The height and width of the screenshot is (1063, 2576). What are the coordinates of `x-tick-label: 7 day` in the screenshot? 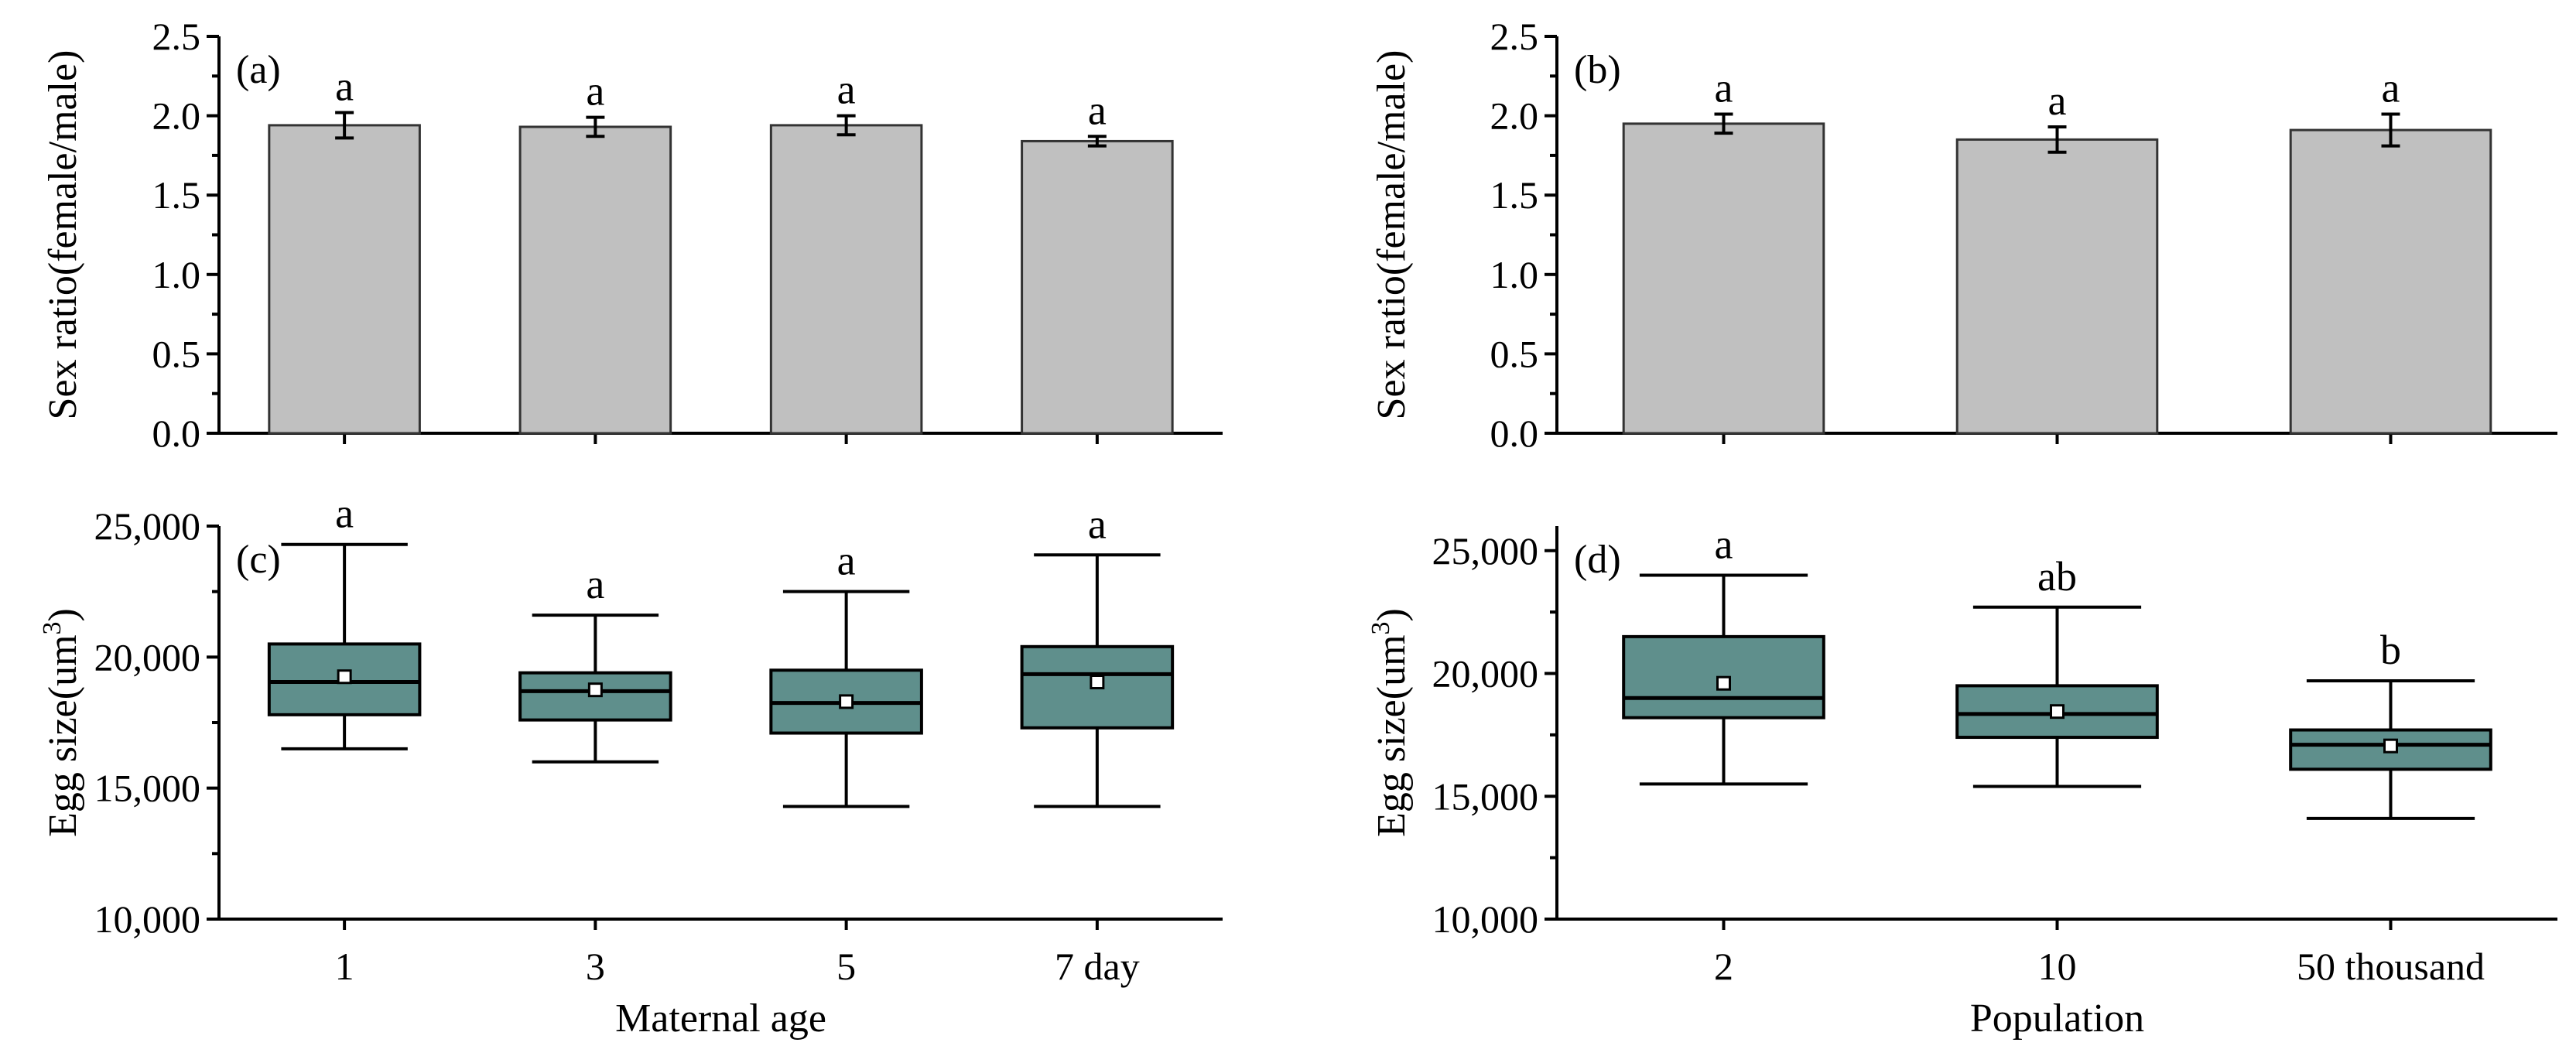 It's located at (1097, 966).